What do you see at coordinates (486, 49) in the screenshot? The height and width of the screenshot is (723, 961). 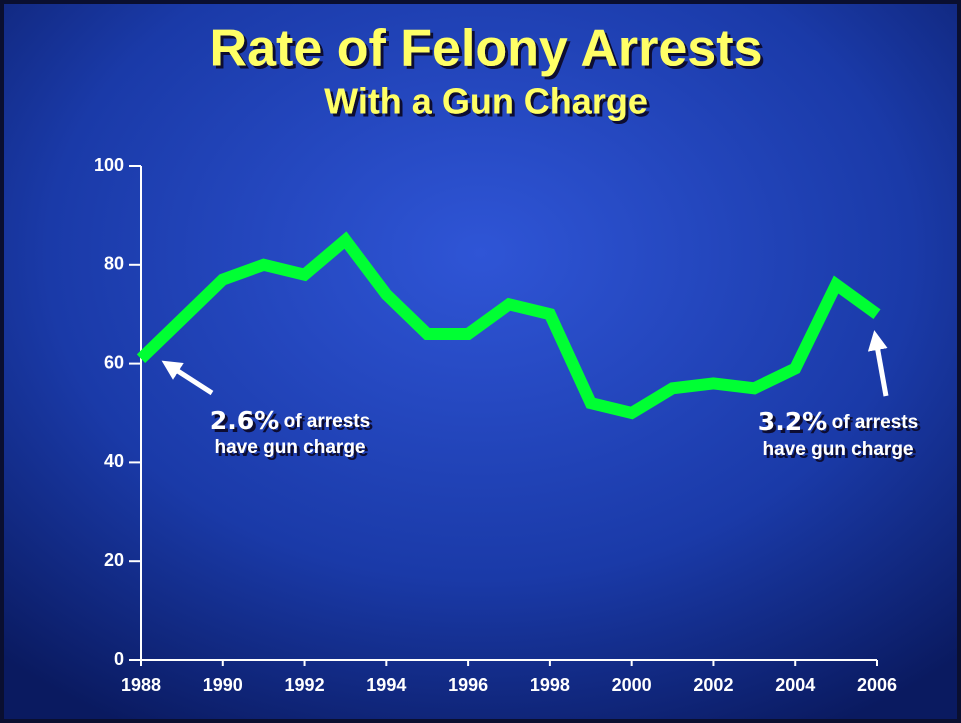 I see `chart-title: Rate of Felony Arrests` at bounding box center [486, 49].